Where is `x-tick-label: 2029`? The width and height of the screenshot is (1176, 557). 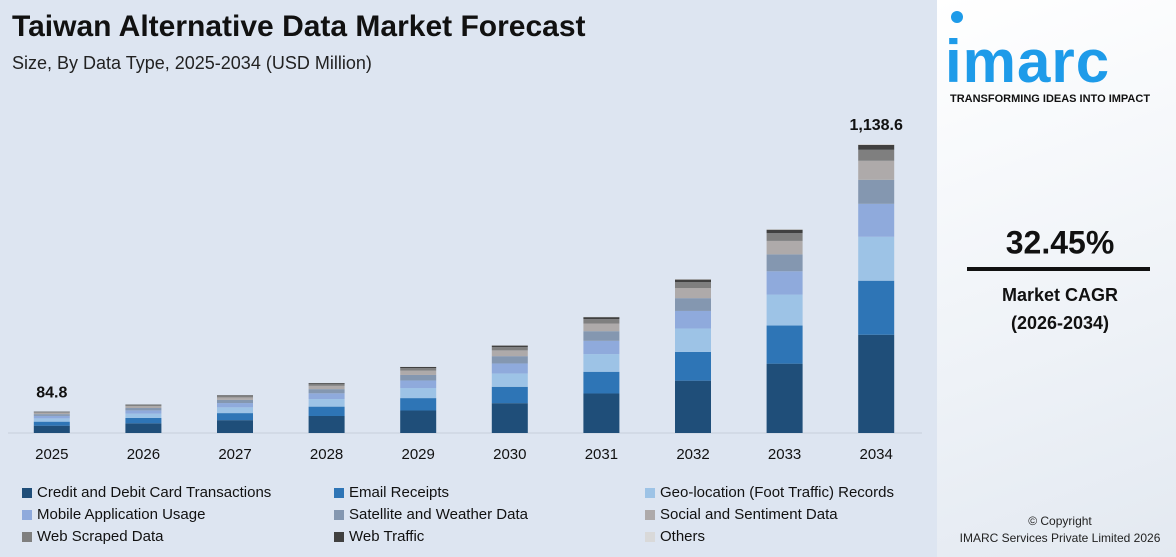
x-tick-label: 2029 is located at coordinates (418, 454).